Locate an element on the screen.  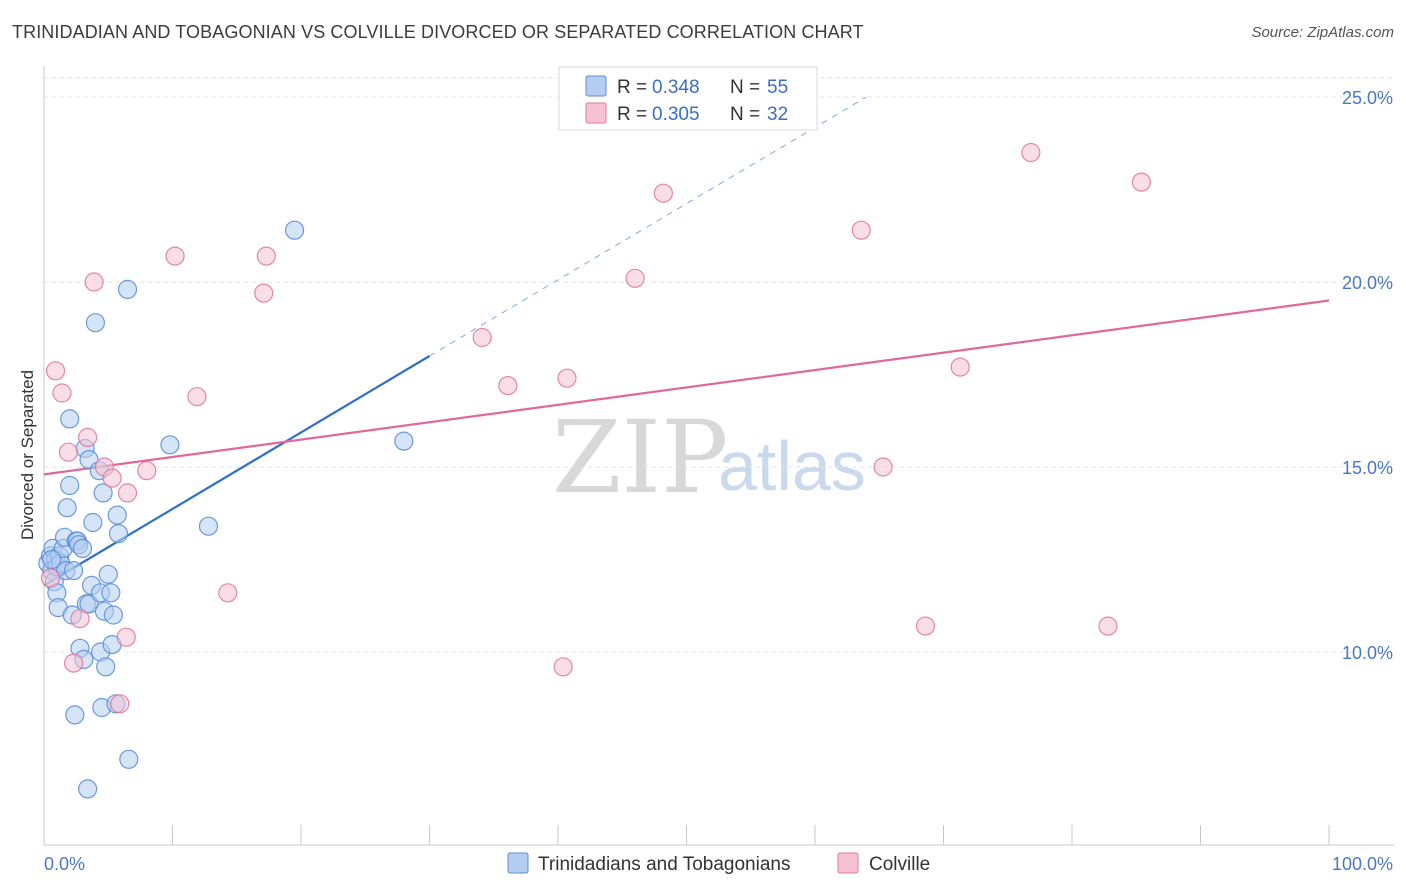
y-axis-label: Divorced or Separated is located at coordinates (27, 455).